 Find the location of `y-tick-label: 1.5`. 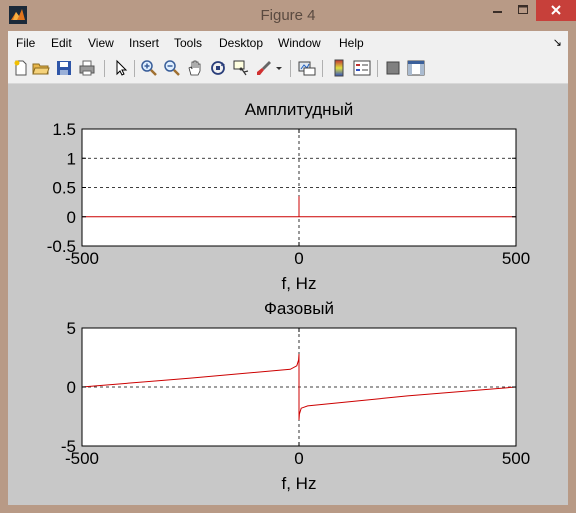

y-tick-label: 1.5 is located at coordinates (64, 129).